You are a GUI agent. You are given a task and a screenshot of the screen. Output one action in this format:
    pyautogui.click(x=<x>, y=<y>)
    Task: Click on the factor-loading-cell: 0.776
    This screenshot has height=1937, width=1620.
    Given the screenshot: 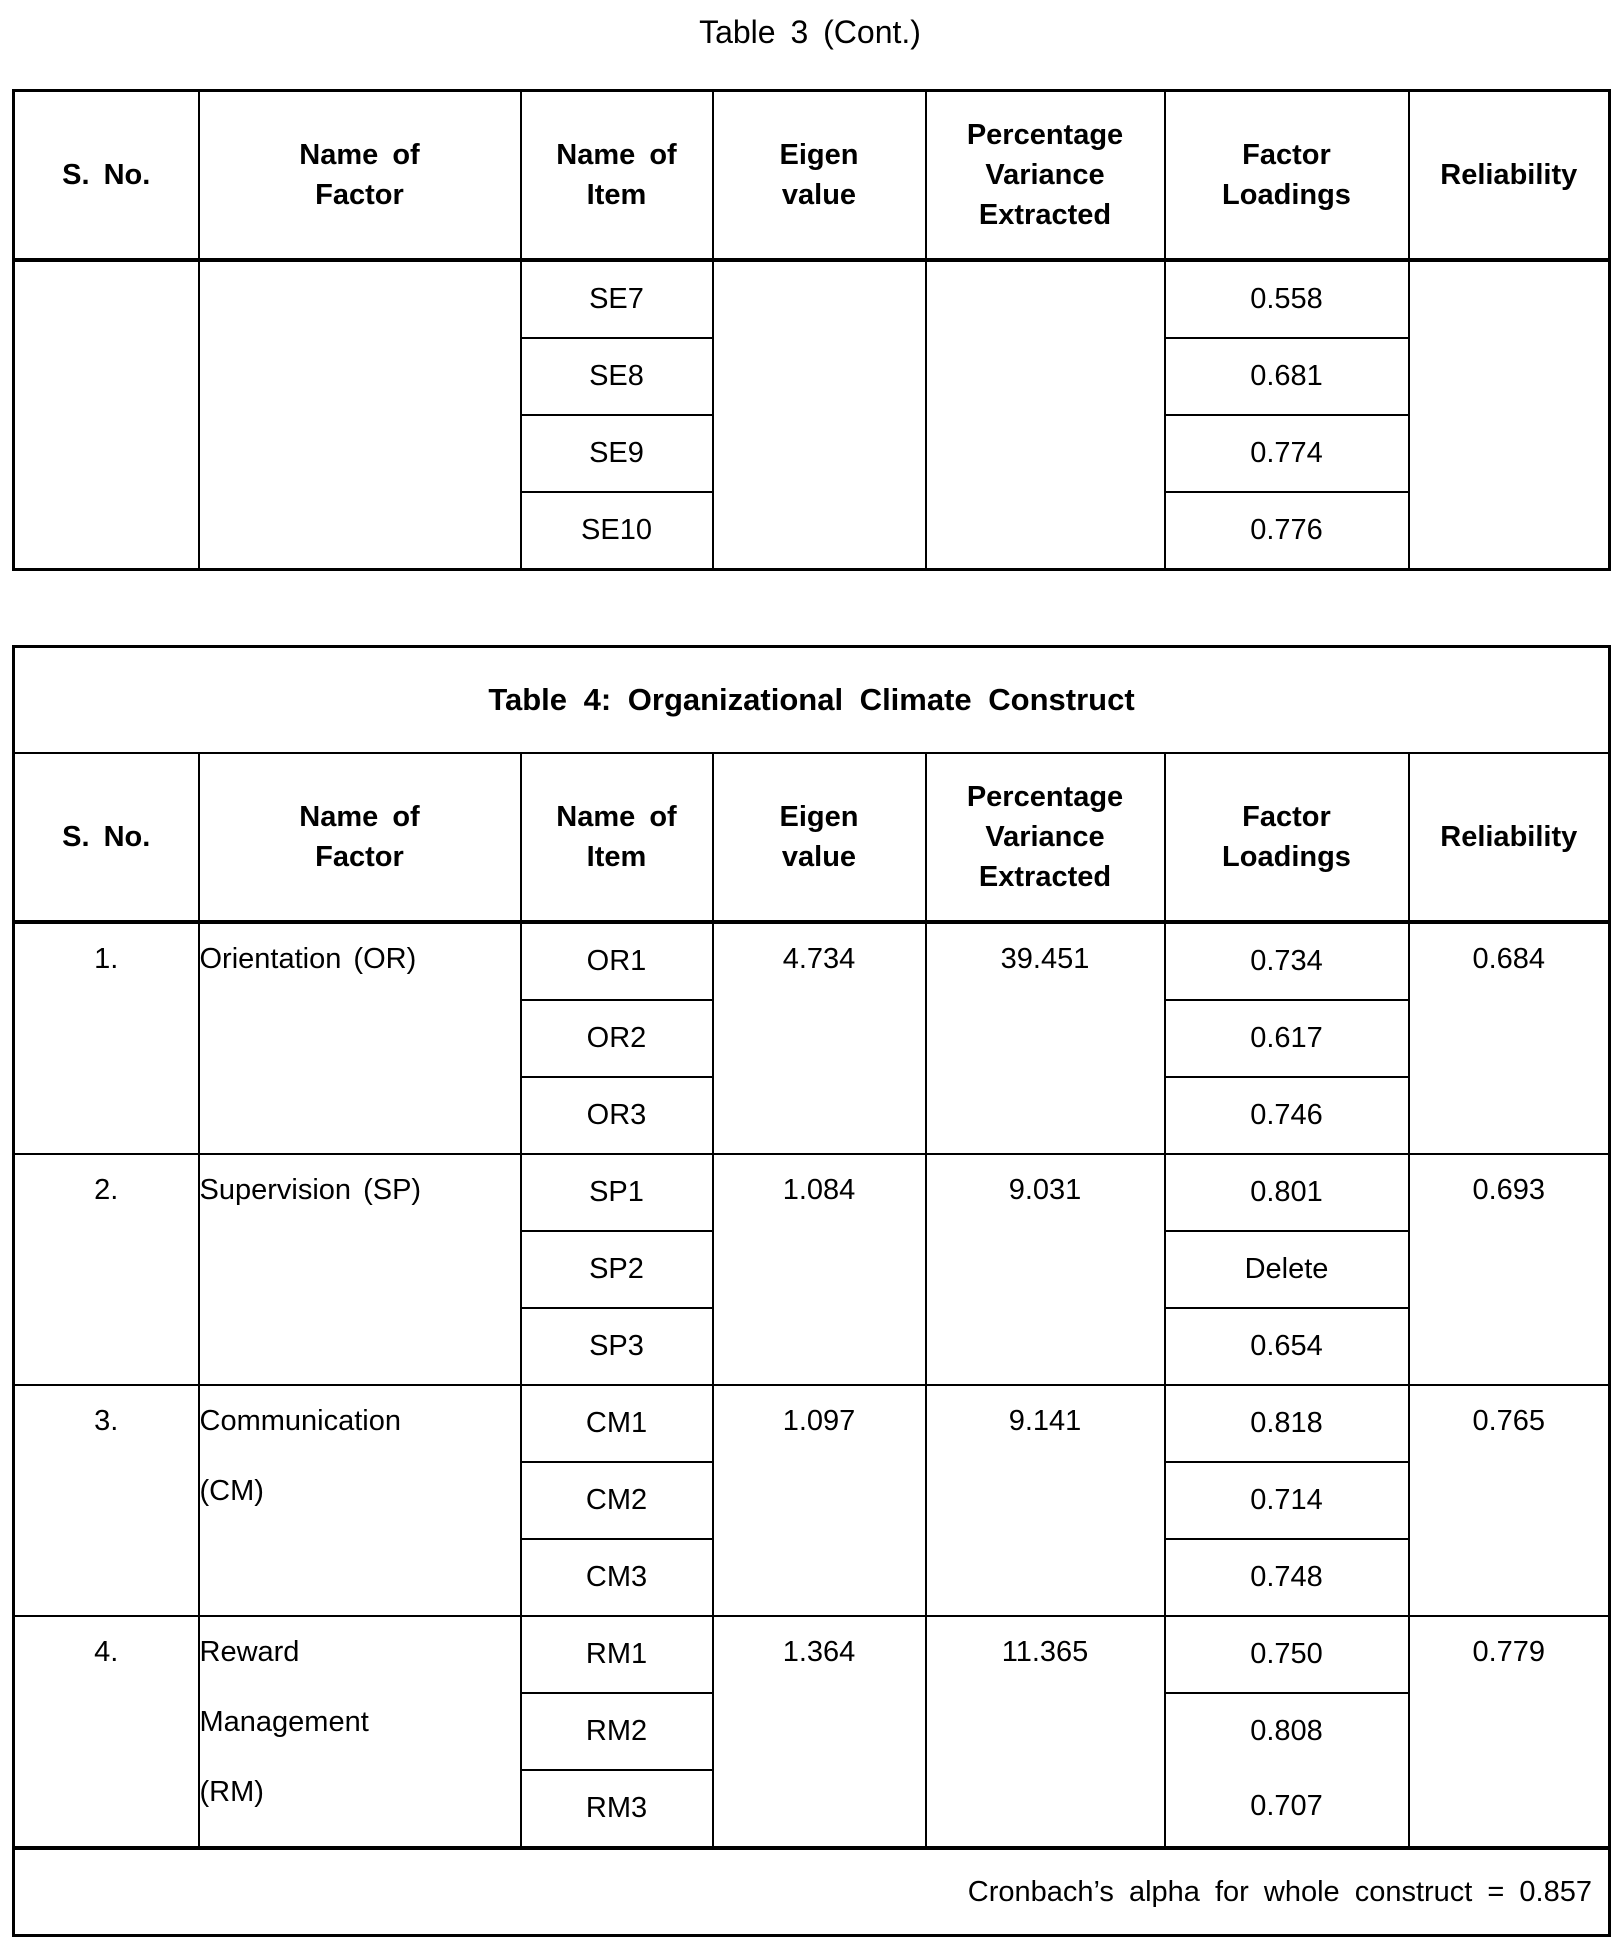 What is the action you would take?
    pyautogui.click(x=1286, y=531)
    